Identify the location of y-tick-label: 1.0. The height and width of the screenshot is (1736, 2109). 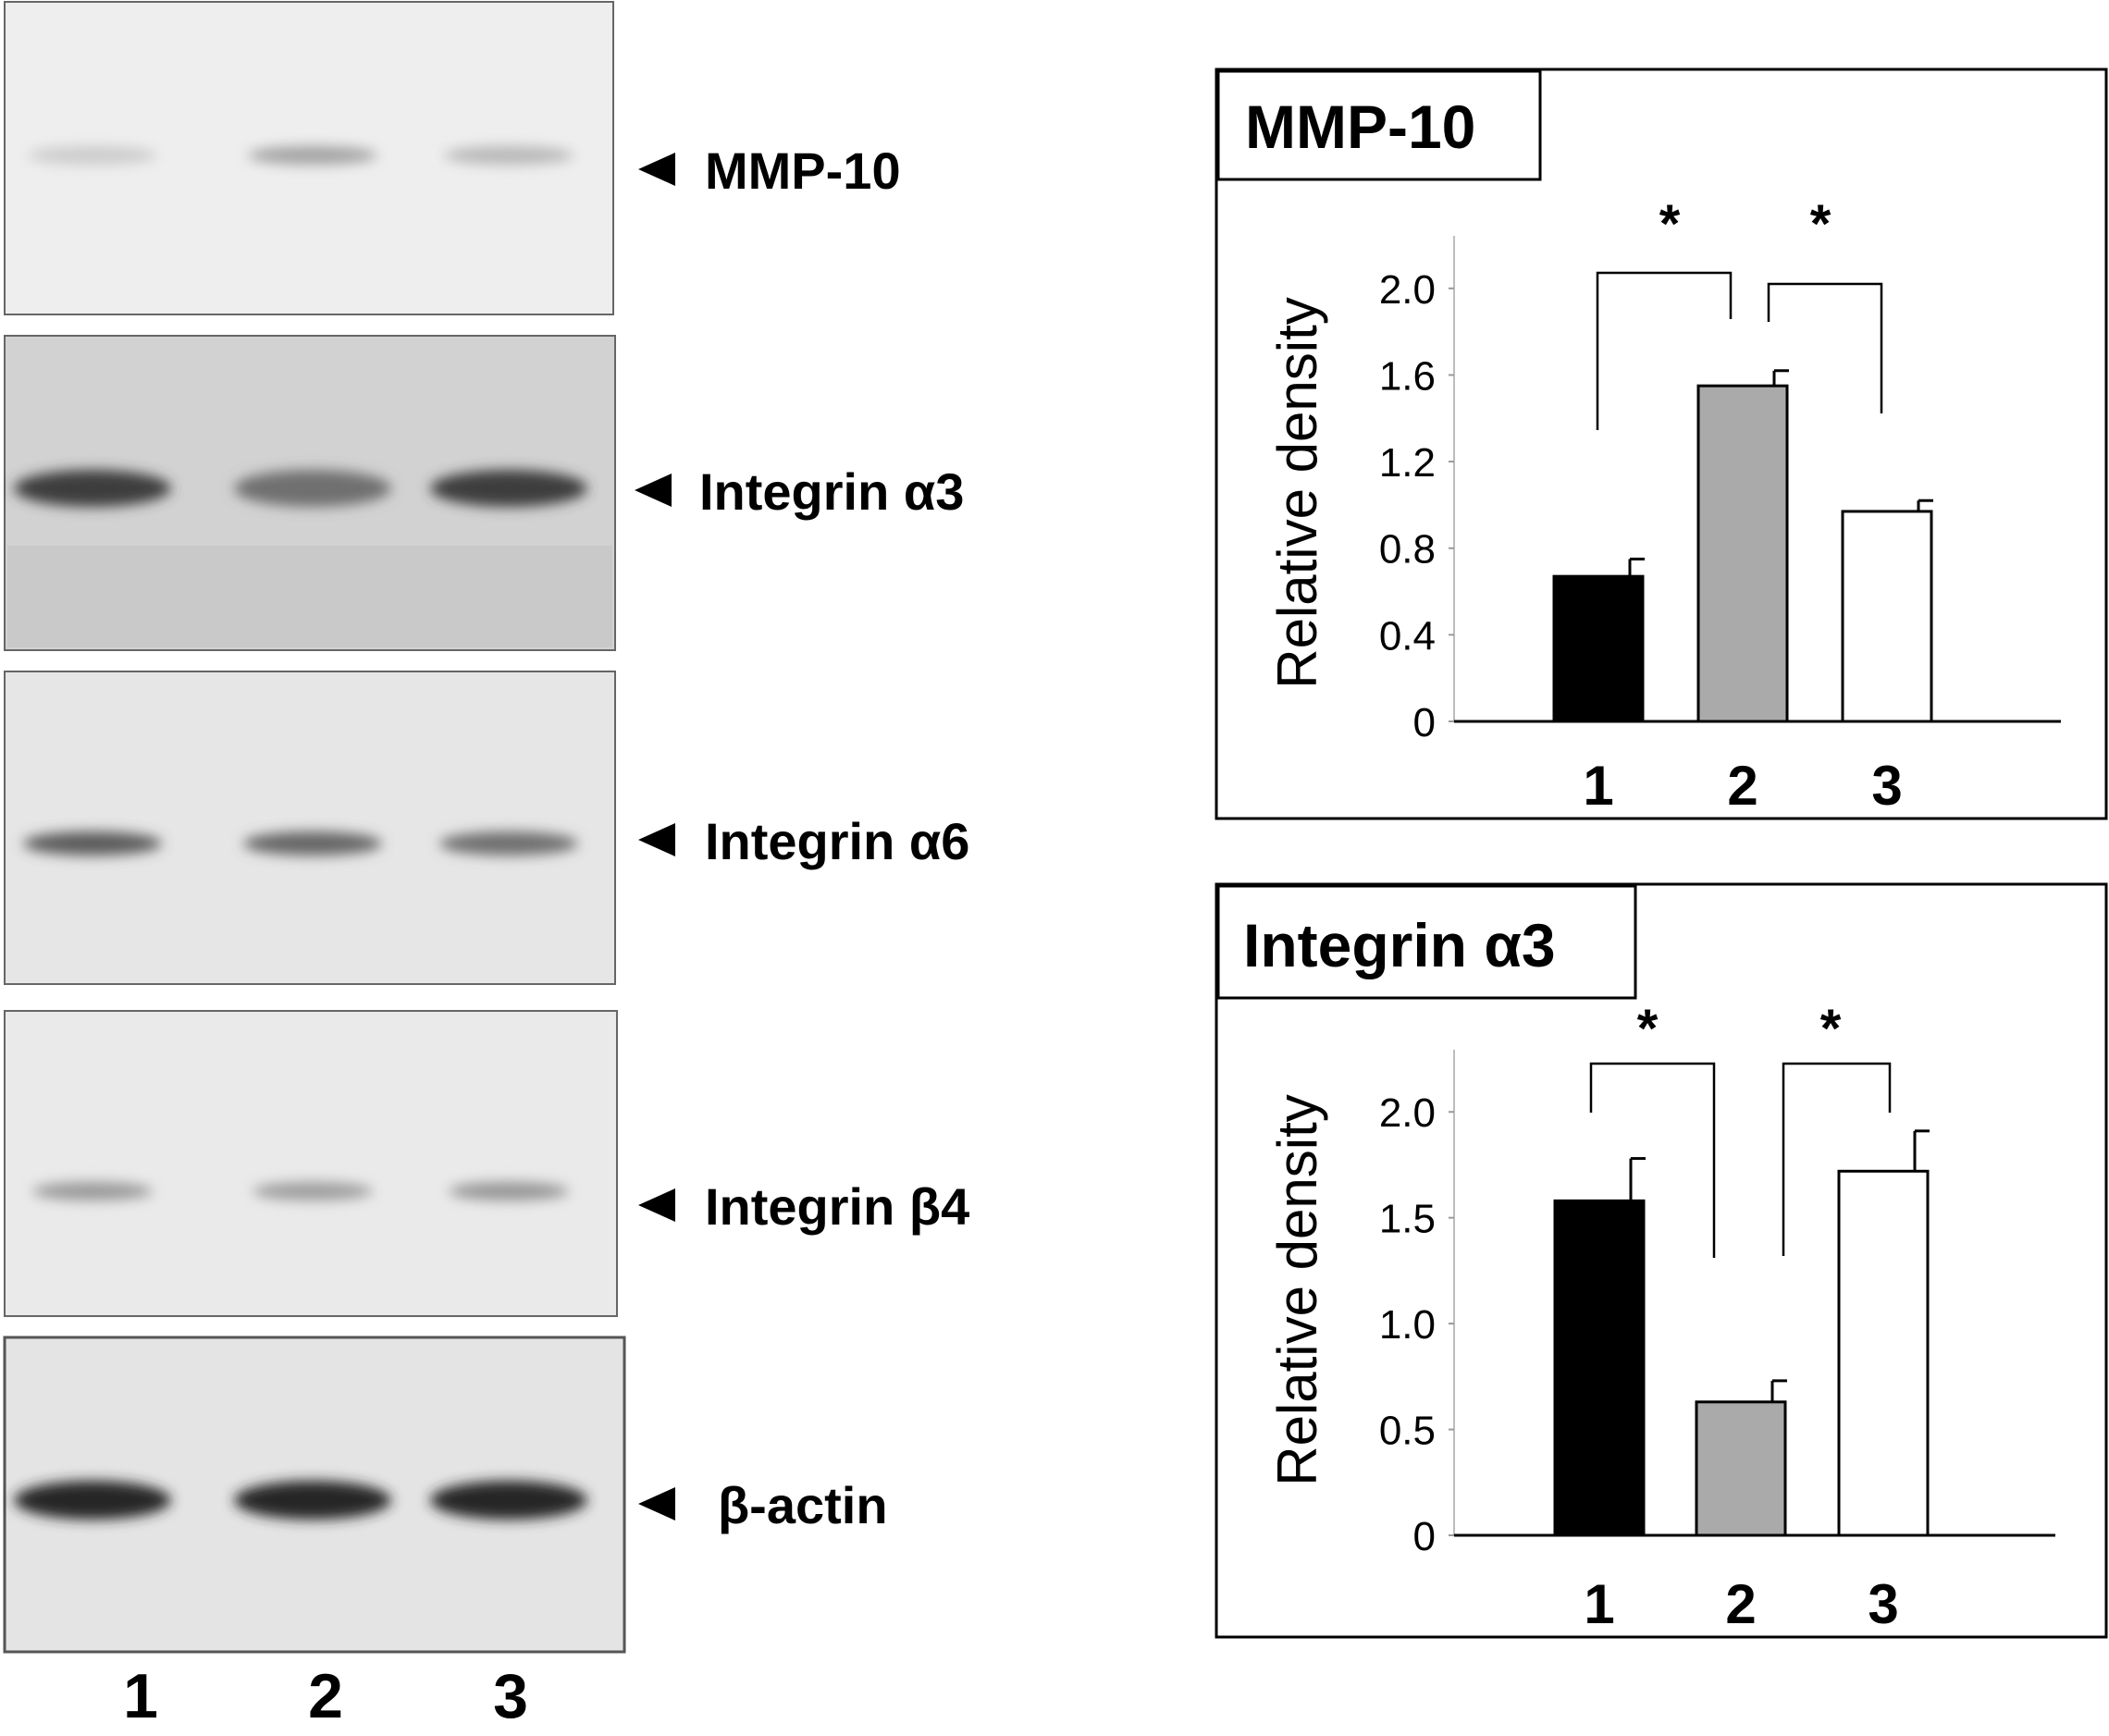
(1407, 1325).